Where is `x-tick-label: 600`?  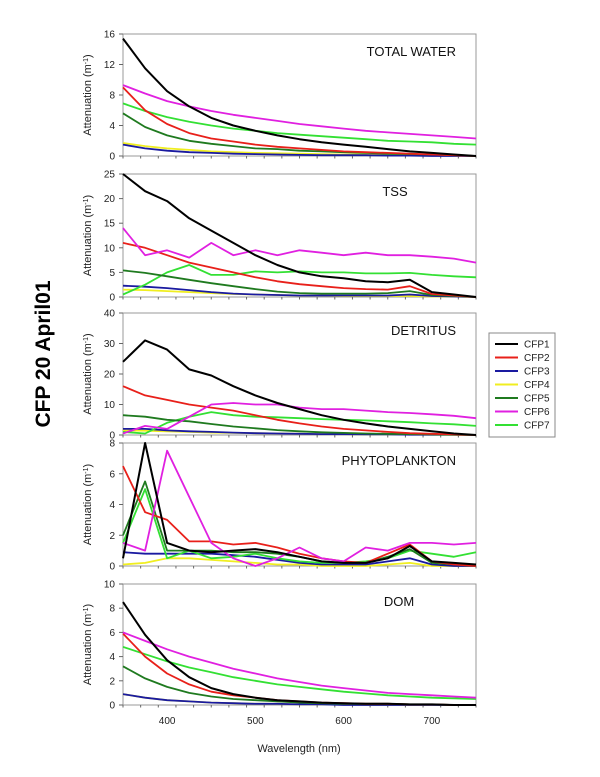 x-tick-label: 600 is located at coordinates (343, 721).